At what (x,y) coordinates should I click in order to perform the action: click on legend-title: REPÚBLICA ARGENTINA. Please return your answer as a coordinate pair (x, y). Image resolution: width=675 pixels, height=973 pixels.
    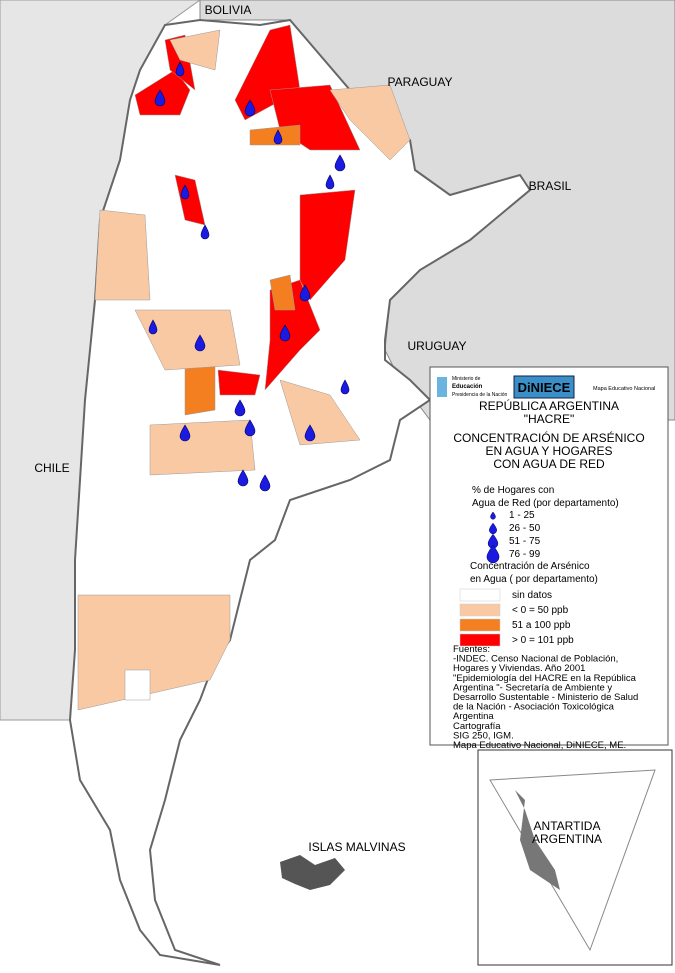
    Looking at the image, I should click on (549, 405).